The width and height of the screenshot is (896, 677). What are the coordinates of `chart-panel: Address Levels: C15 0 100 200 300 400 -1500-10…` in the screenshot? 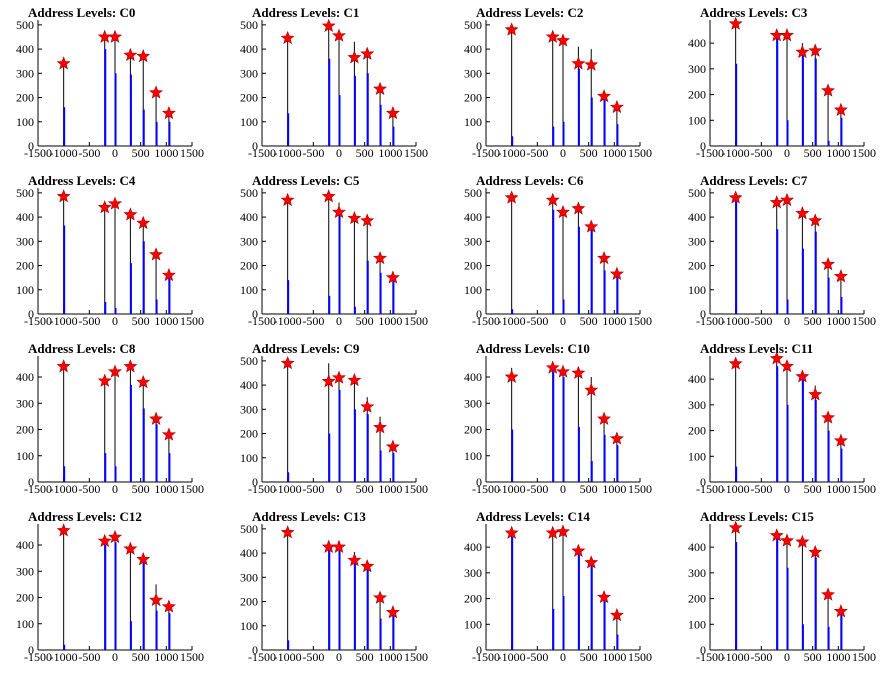 It's located at (782, 586).